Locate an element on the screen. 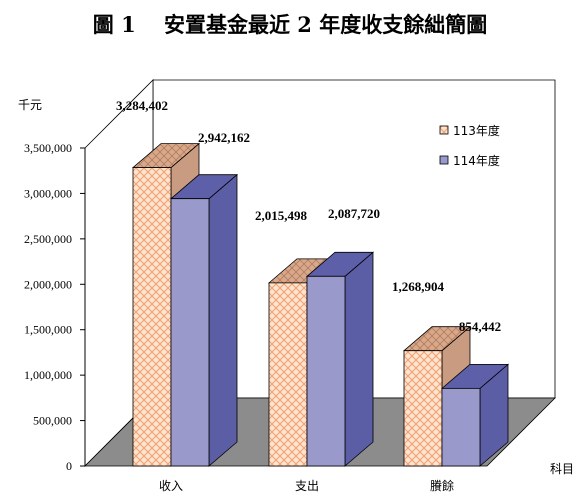  y-tick-label: 3,000,000 is located at coordinates (48, 193).